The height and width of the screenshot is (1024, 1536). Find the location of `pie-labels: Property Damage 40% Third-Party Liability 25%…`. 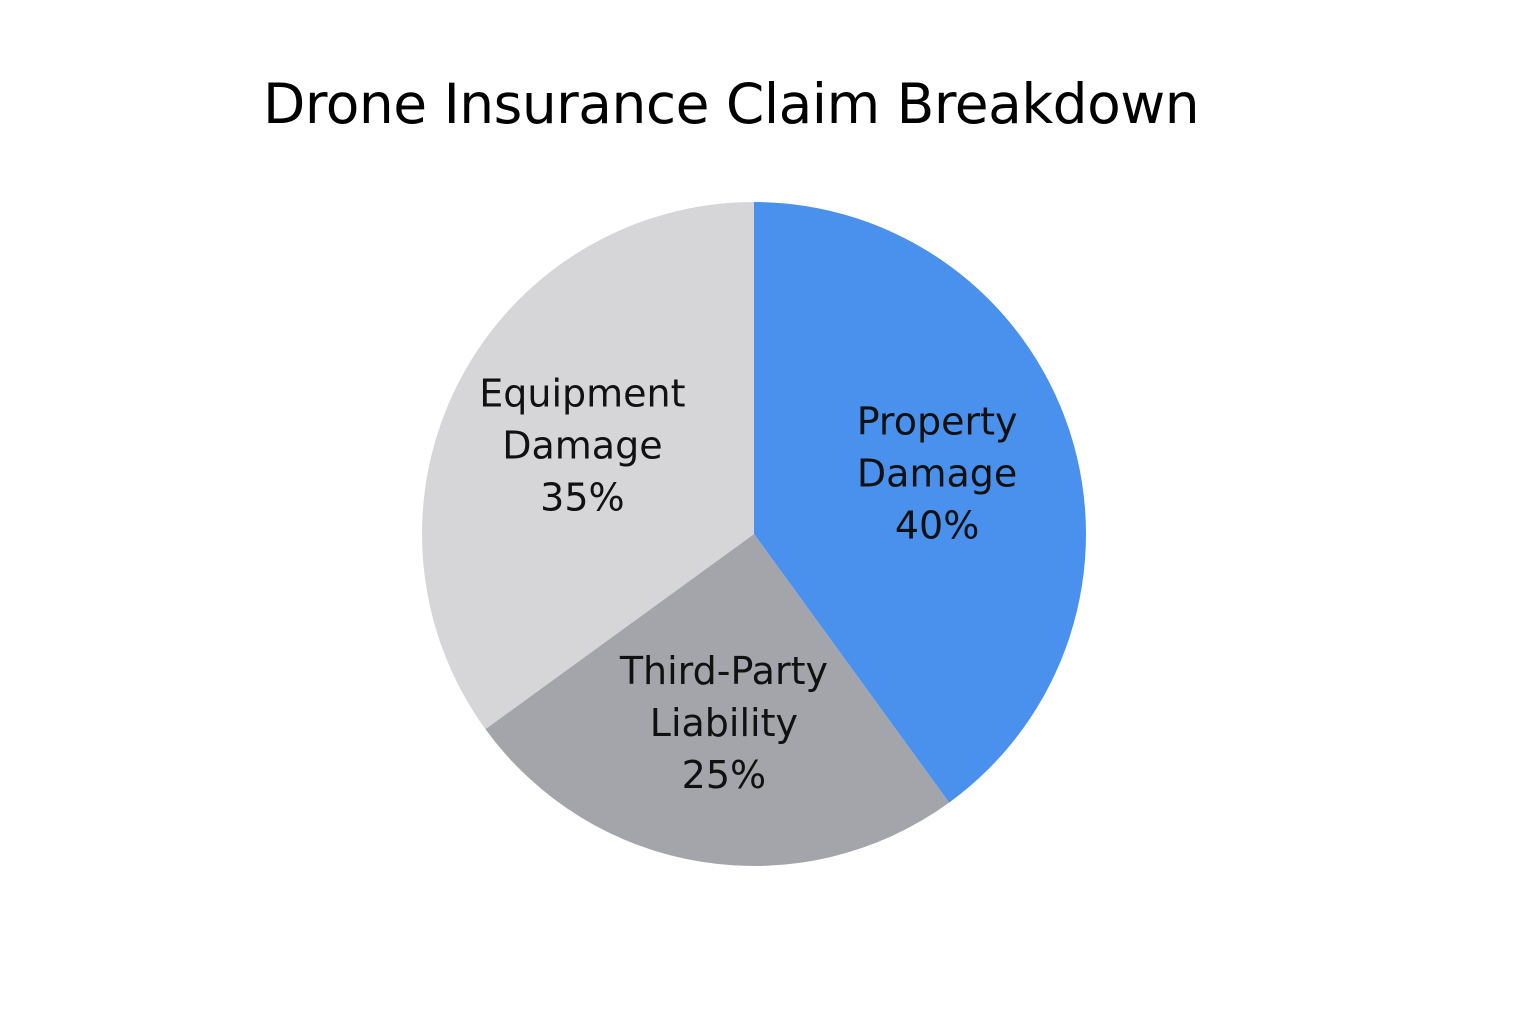

pie-labels: Property Damage 40% Third-Party Liability 25%… is located at coordinates (748, 585).